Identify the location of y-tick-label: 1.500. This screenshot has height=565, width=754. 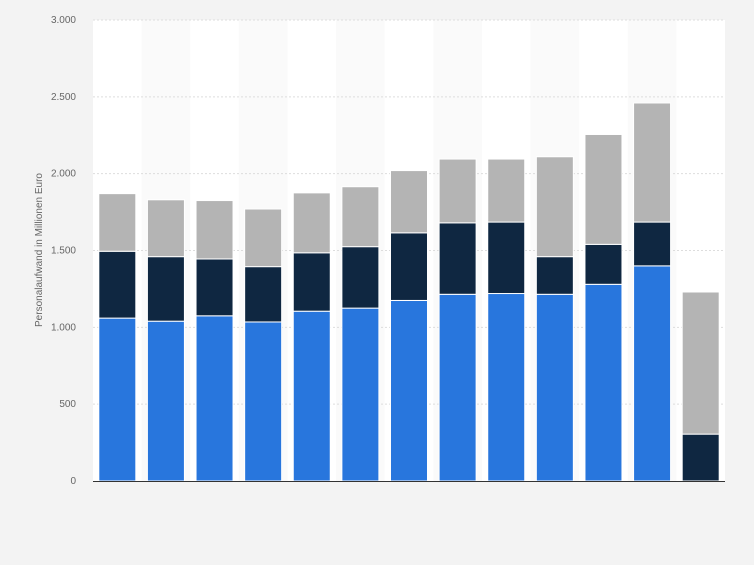
(63, 251).